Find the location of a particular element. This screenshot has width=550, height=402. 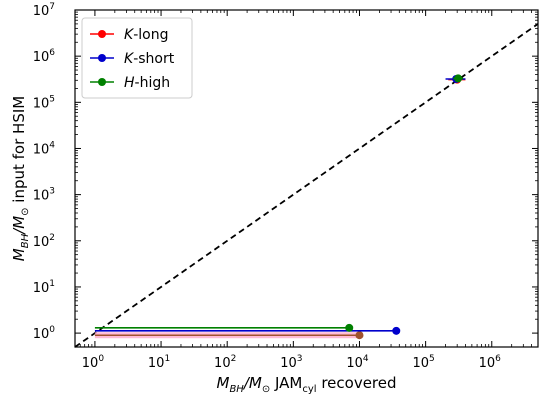

y-tick-label: 10⁵ is located at coordinates (44, 102).